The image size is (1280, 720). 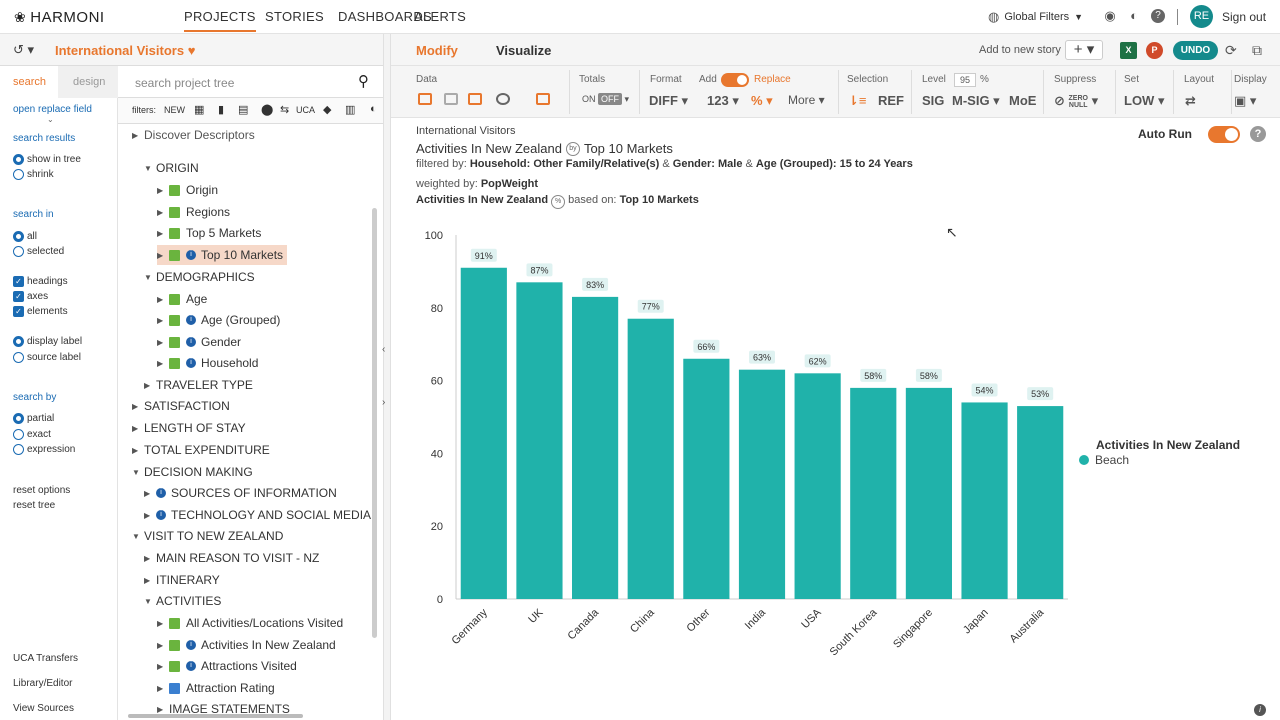 I want to click on uca-transfers-link: UCA Transfers, so click(x=46, y=658).